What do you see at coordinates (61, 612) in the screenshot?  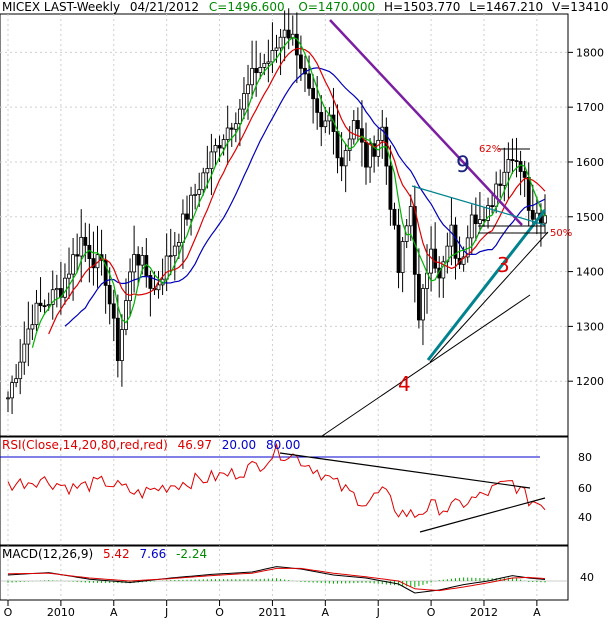 I see `x-tick-label: 2010` at bounding box center [61, 612].